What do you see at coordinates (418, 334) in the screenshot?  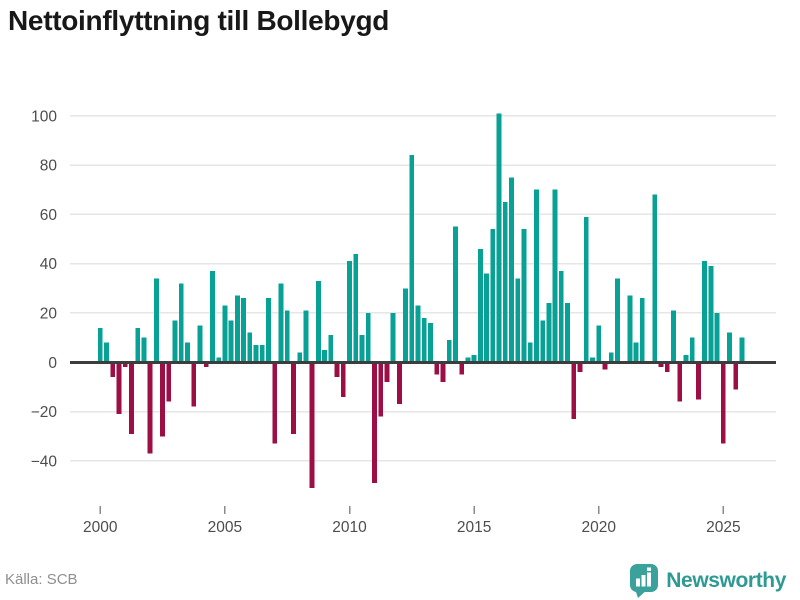 I see `bar-2012-q4` at bounding box center [418, 334].